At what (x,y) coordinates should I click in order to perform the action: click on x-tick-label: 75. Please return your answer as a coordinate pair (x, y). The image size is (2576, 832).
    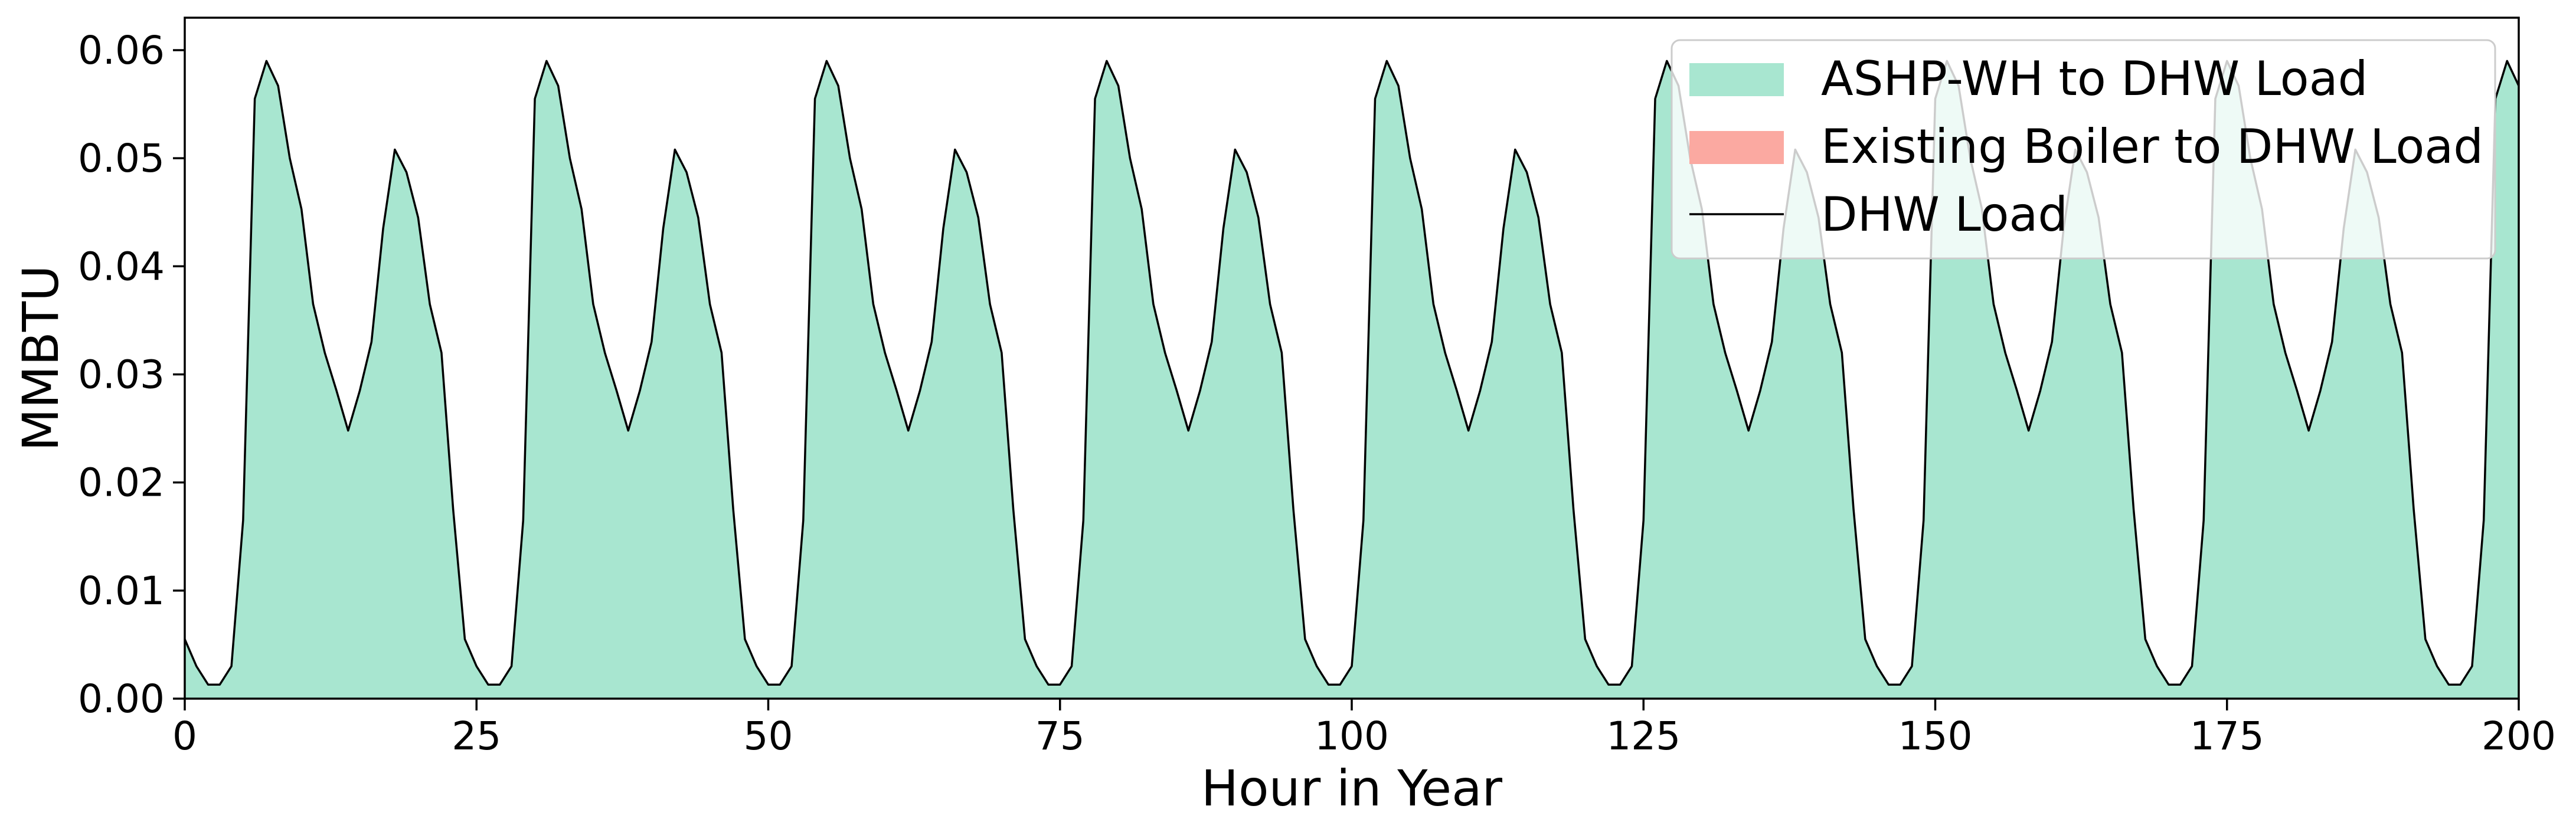
    Looking at the image, I should click on (1060, 736).